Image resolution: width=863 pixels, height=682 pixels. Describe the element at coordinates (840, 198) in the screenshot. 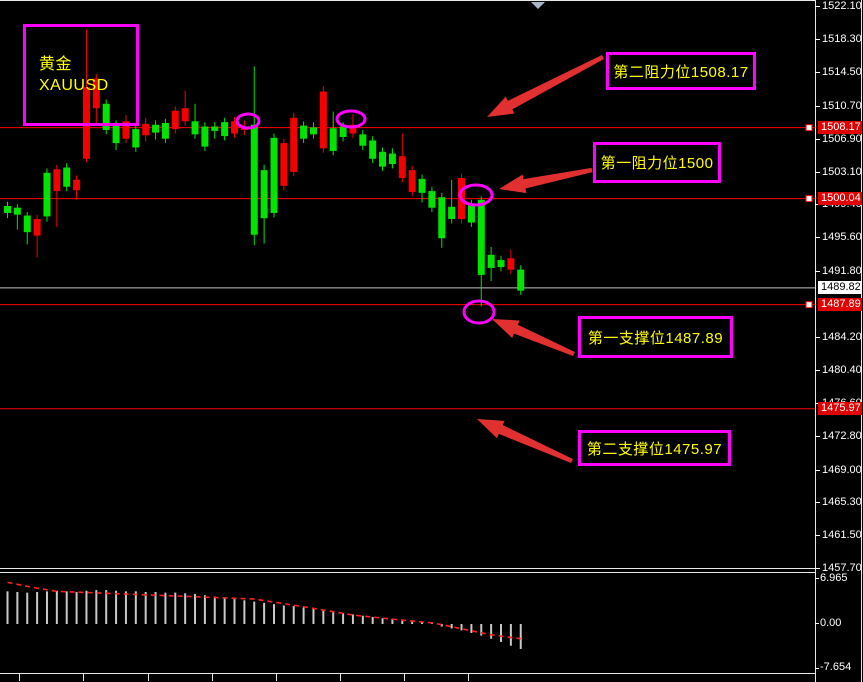

I see `level-price-badge: 1500.04` at that location.